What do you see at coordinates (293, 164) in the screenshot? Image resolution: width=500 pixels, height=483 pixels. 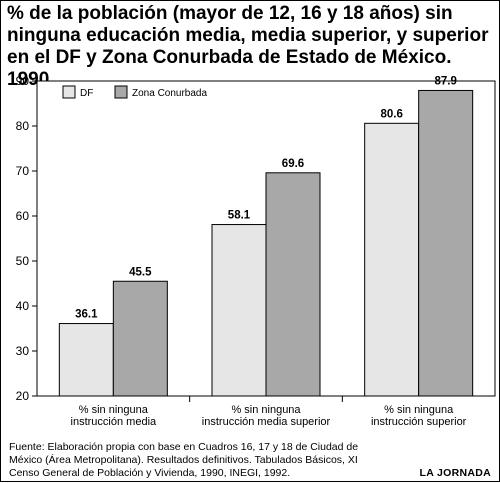 I see `data-label: 69.6` at bounding box center [293, 164].